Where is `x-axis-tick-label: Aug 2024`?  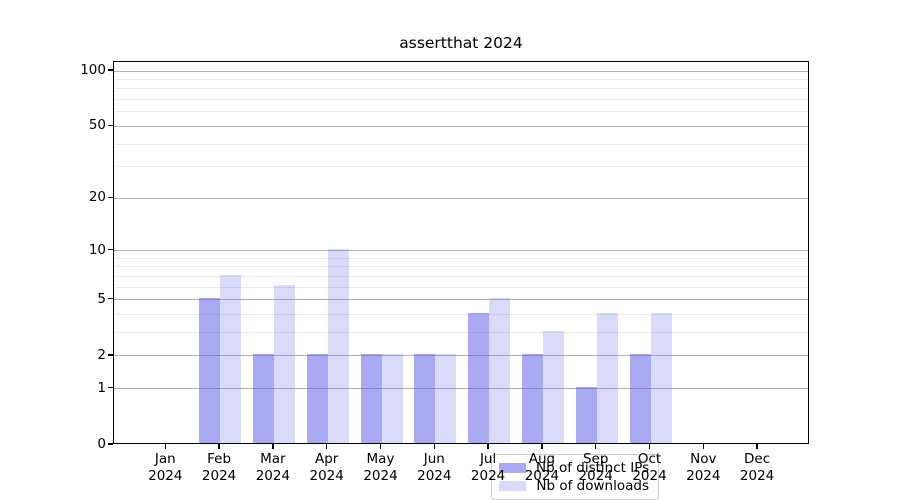
x-axis-tick-label: Aug 2024 is located at coordinates (542, 467).